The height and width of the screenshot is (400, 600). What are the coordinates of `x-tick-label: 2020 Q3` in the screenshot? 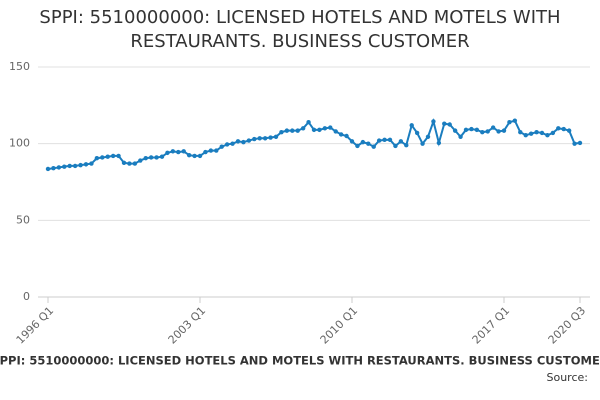 It's located at (567, 325).